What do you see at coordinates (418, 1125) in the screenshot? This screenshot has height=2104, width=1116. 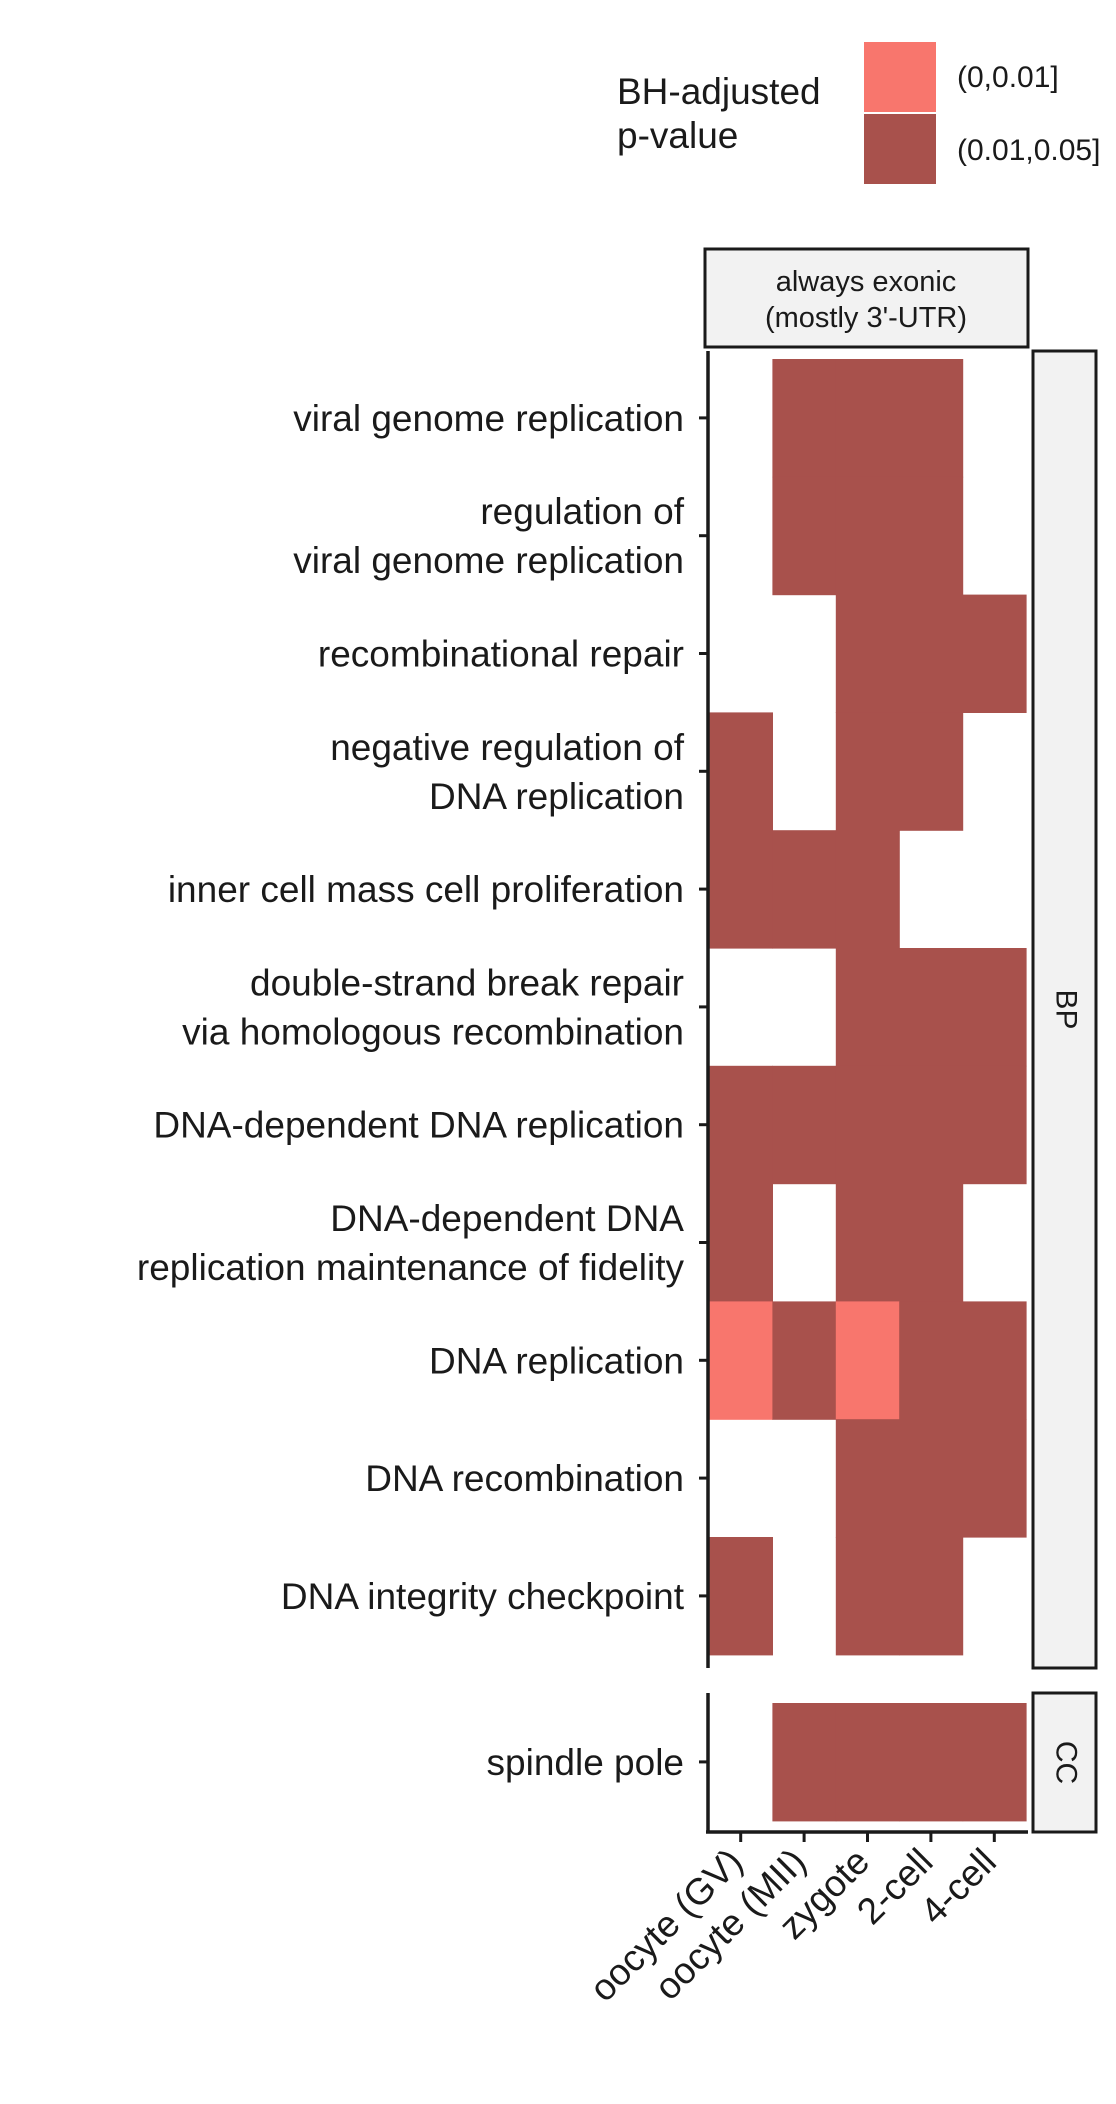 I see `y-tick-label: DNA-dependent DNA replication` at bounding box center [418, 1125].